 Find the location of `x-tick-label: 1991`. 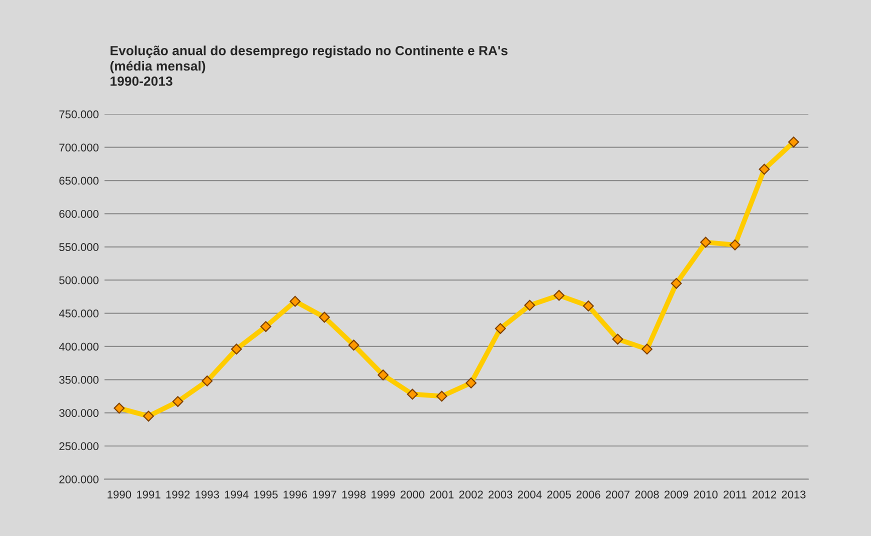

x-tick-label: 1991 is located at coordinates (148, 494).